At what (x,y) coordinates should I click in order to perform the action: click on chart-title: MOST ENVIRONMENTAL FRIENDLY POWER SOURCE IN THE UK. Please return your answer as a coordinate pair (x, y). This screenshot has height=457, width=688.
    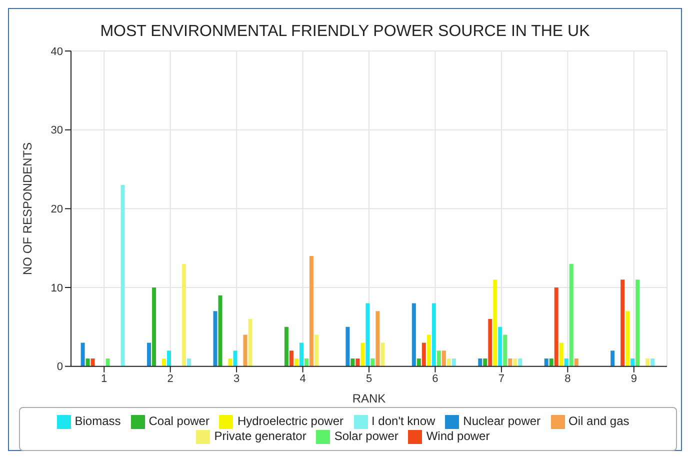
    Looking at the image, I should click on (345, 32).